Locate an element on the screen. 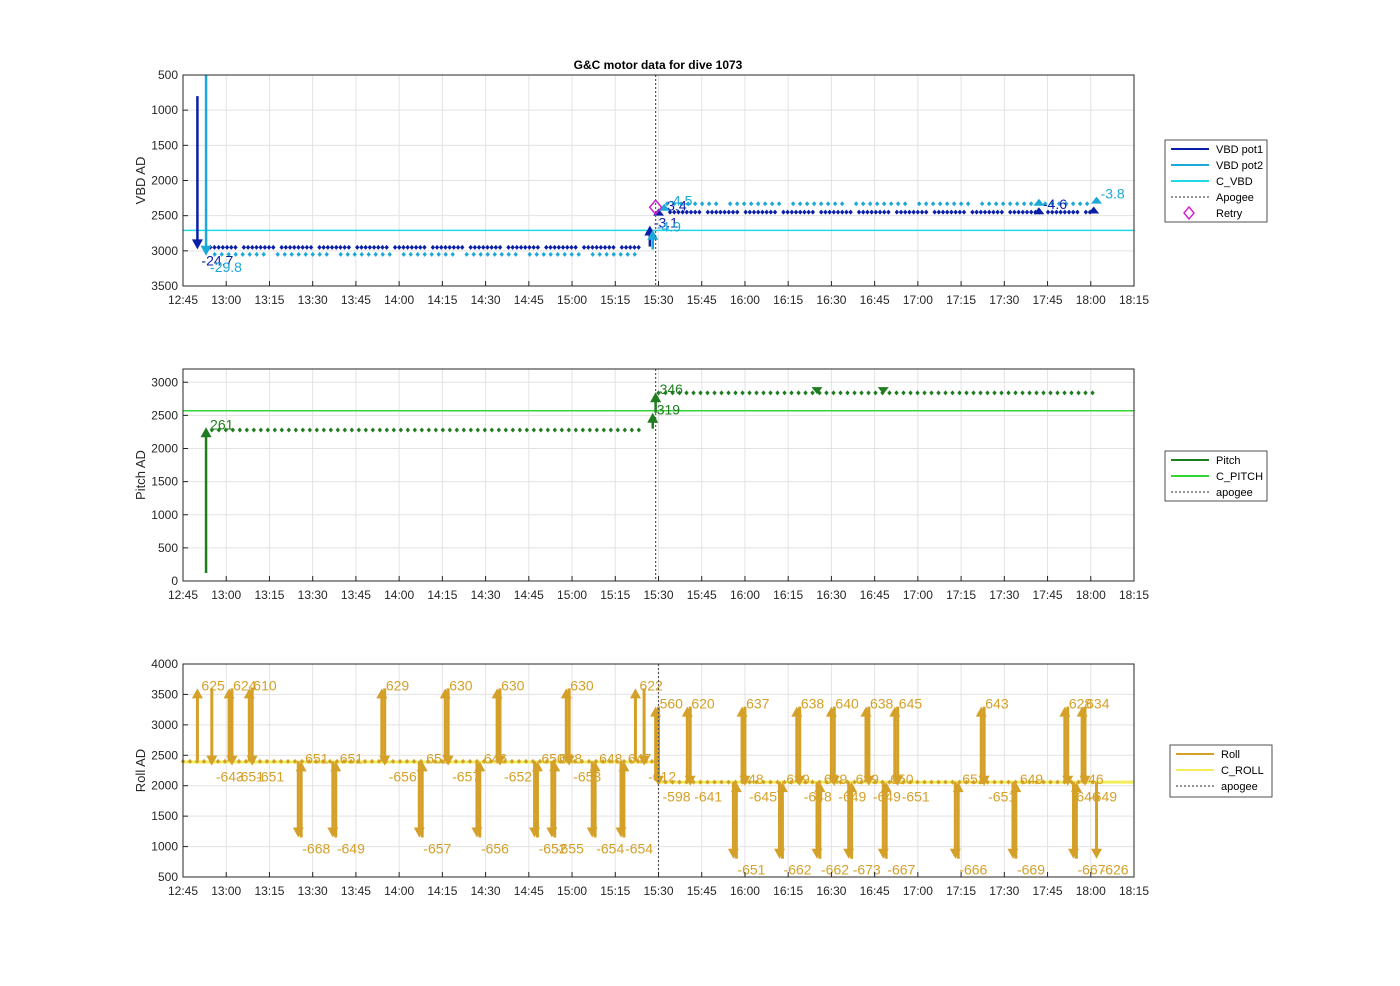 Image resolution: width=1400 pixels, height=986 pixels. x-tick-label: 15:45 is located at coordinates (702, 891).